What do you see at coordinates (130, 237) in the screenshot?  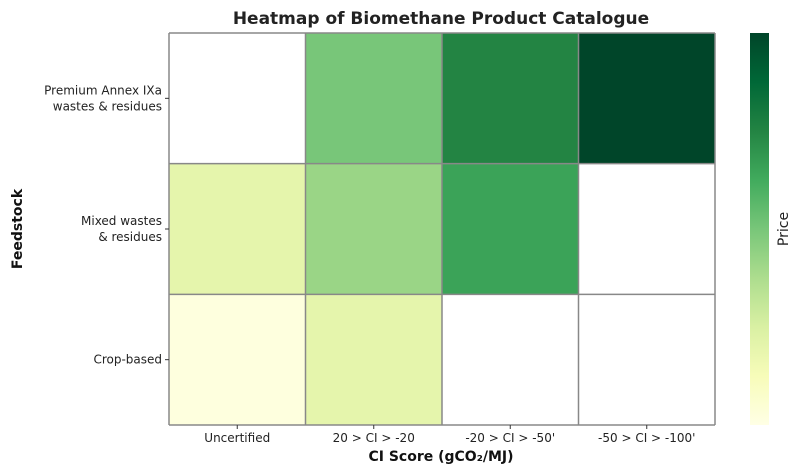 I see `y-tick-label: & residues` at bounding box center [130, 237].